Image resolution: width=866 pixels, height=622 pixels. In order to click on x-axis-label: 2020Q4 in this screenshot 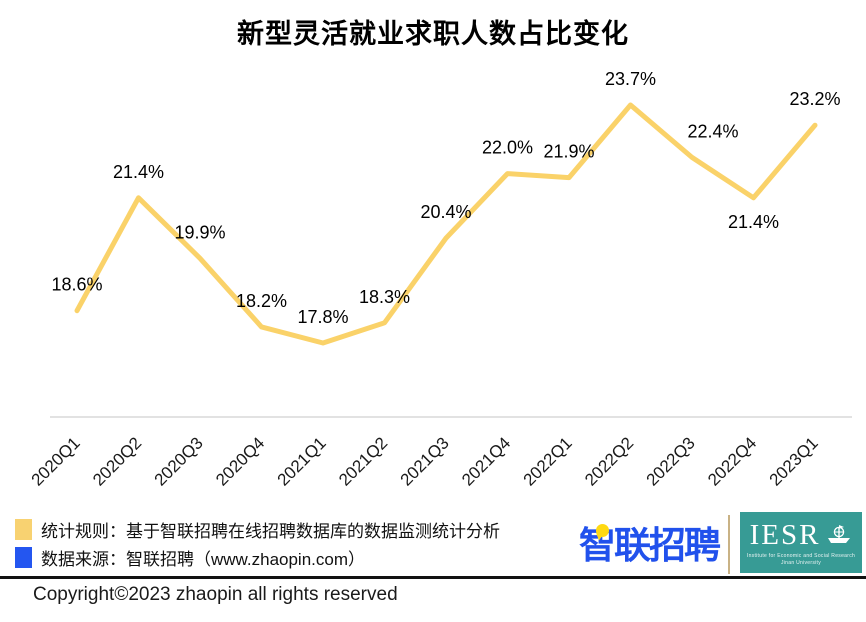, I will do `click(240, 461)`.